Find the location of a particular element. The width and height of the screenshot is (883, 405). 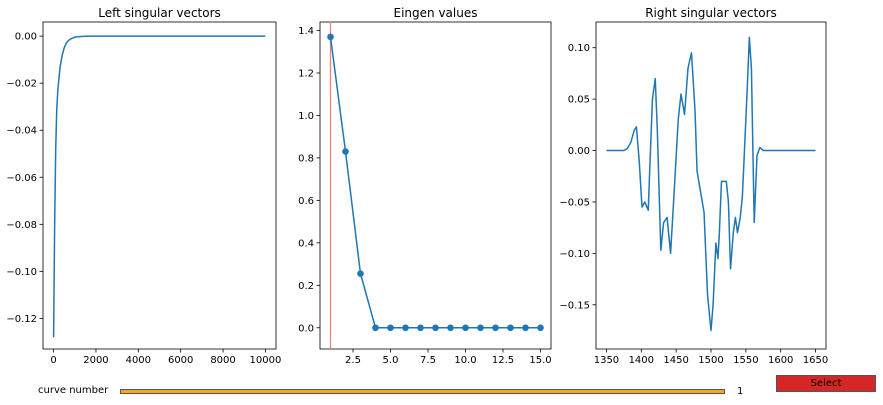

y-tick-label: 0.10 is located at coordinates (579, 48).